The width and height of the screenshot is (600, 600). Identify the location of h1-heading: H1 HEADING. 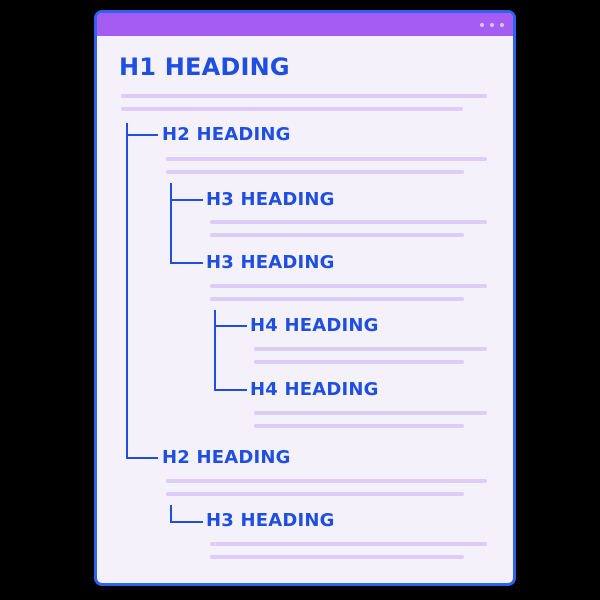
(204, 67).